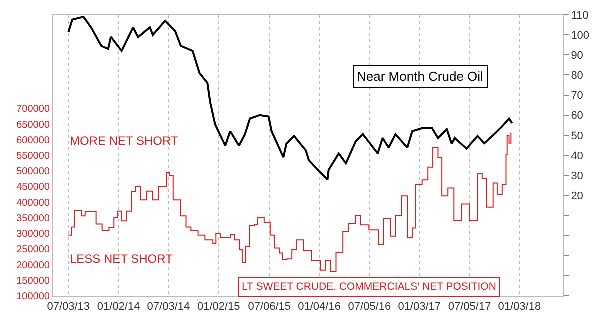 Image resolution: width=600 pixels, height=323 pixels. Describe the element at coordinates (33, 110) in the screenshot. I see `y-tick-label: 700000` at that location.